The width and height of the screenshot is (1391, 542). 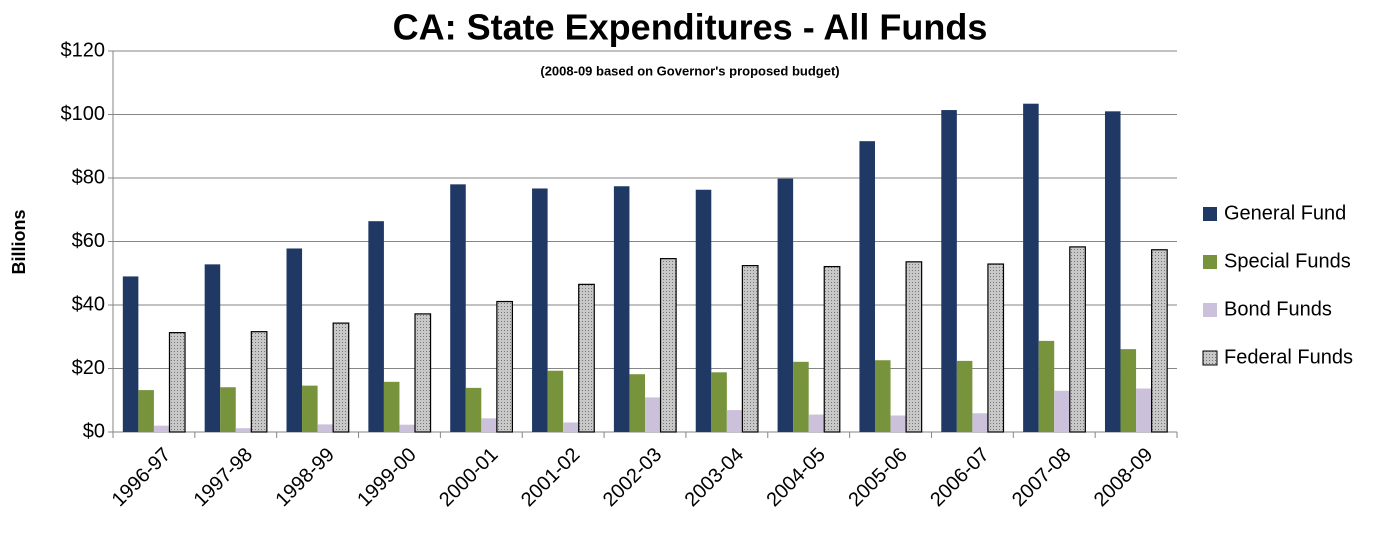 What do you see at coordinates (304, 477) in the screenshot?
I see `x-tick-label: 1998-99` at bounding box center [304, 477].